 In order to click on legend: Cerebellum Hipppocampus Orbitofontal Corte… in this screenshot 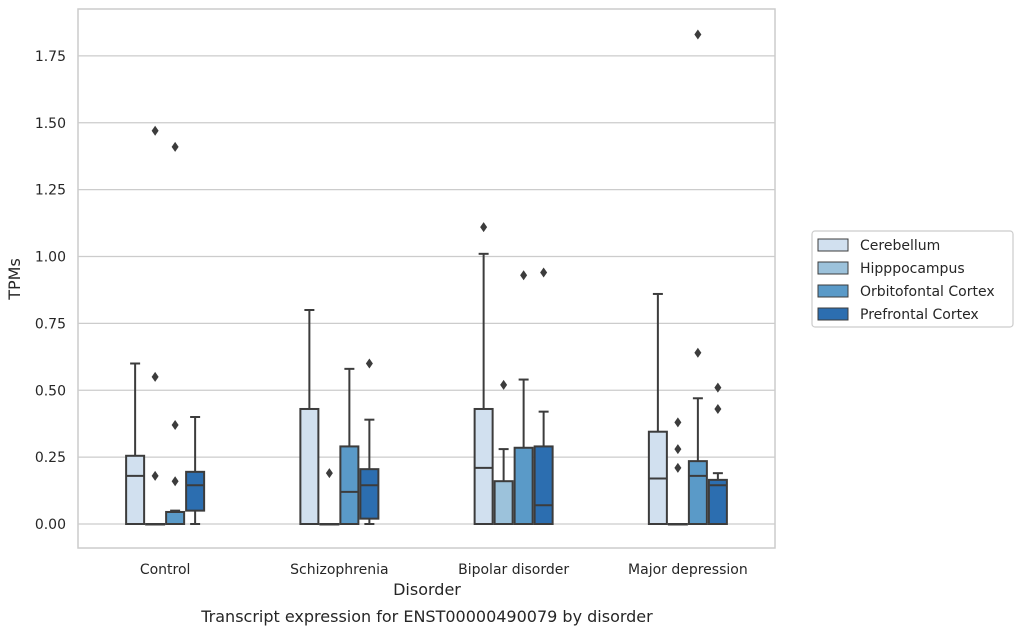, I will do `click(912, 279)`.